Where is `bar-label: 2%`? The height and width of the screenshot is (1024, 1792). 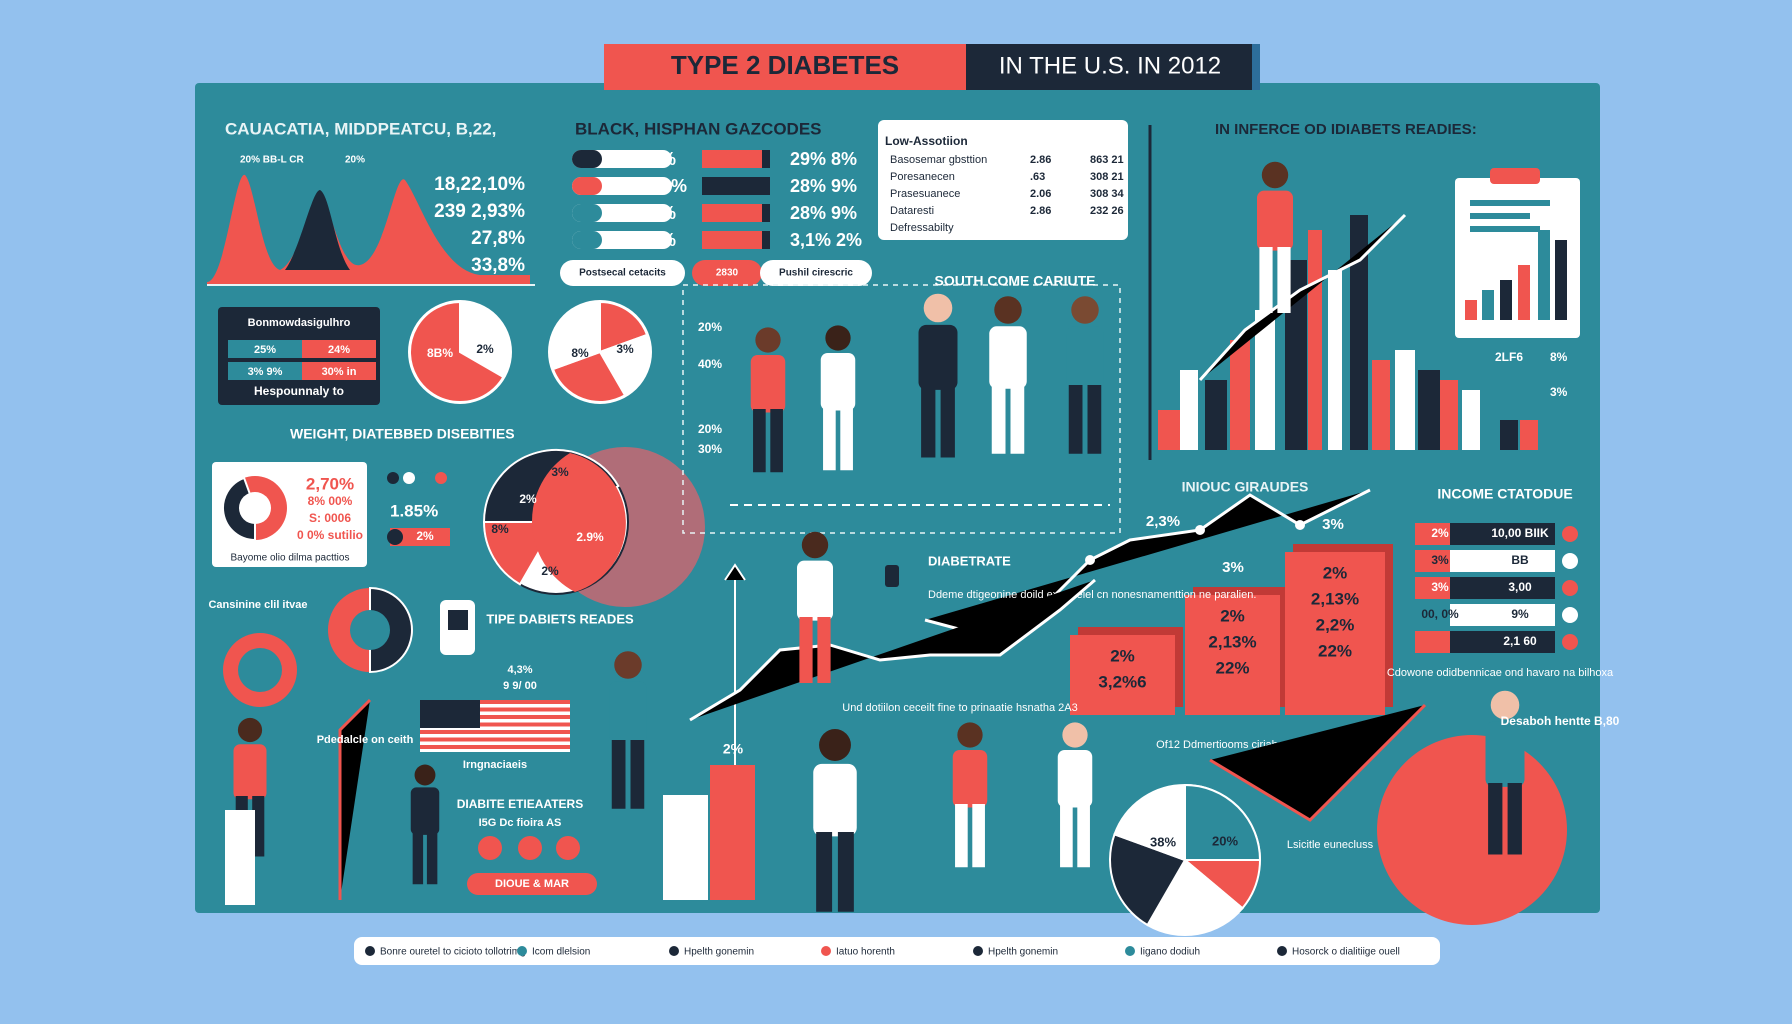
bar-label: 2% is located at coordinates (1335, 572).